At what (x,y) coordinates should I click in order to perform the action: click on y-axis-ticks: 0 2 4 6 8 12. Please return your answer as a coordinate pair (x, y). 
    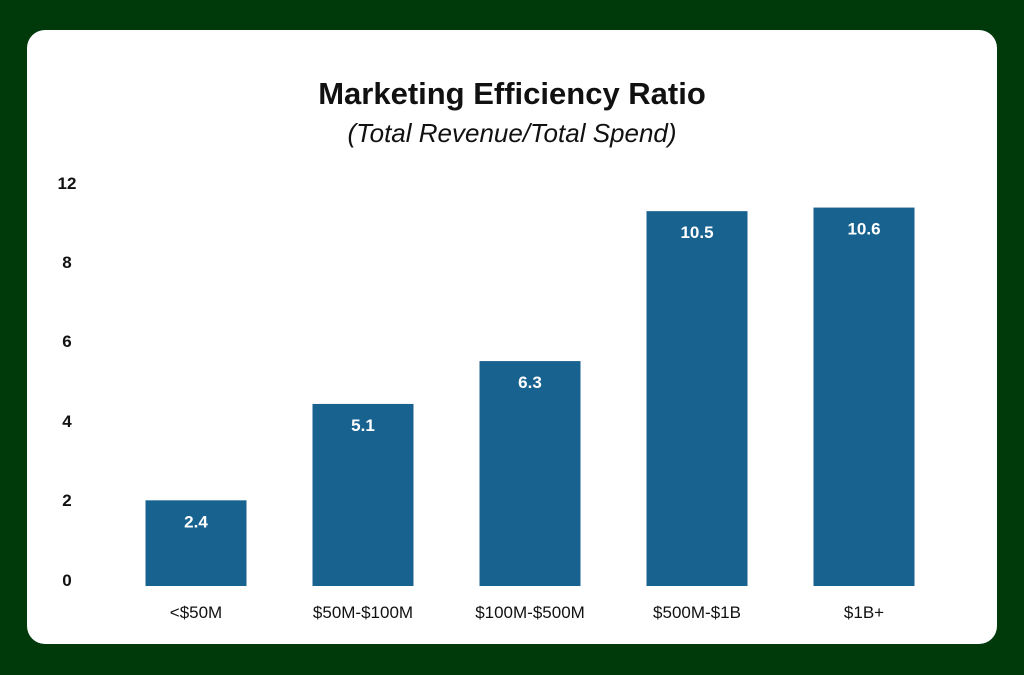
    Looking at the image, I should click on (67, 382).